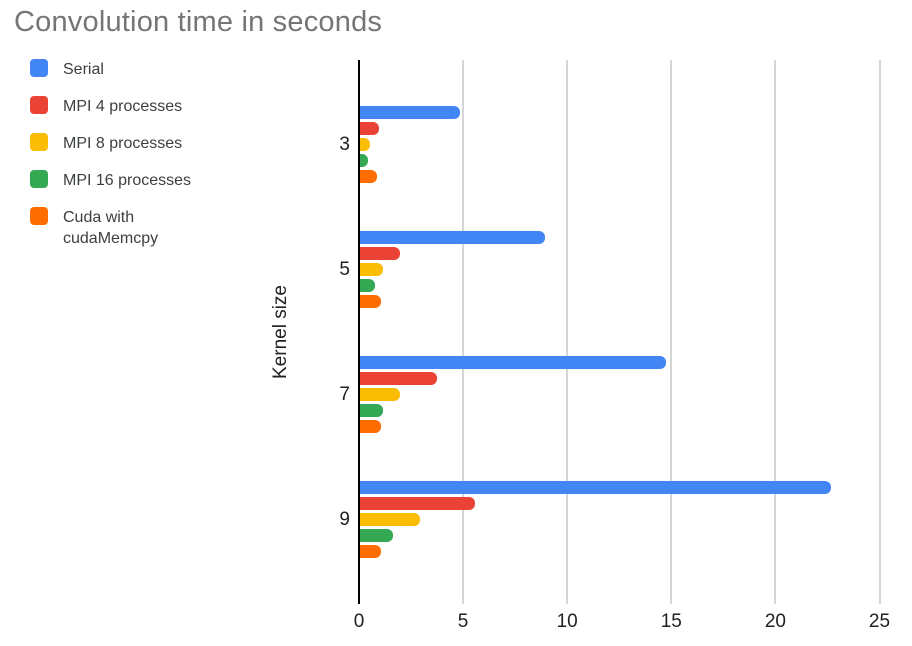 The height and width of the screenshot is (646, 912). Describe the element at coordinates (111, 228) in the screenshot. I see `legend-label: Cuda with cudaMemcpy` at that location.